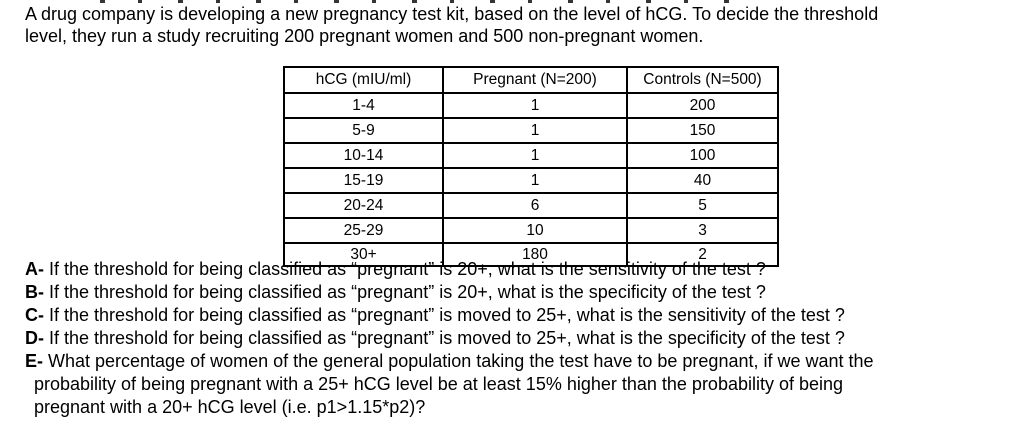  I want to click on table-row: 5-9 1 150, so click(531, 130).